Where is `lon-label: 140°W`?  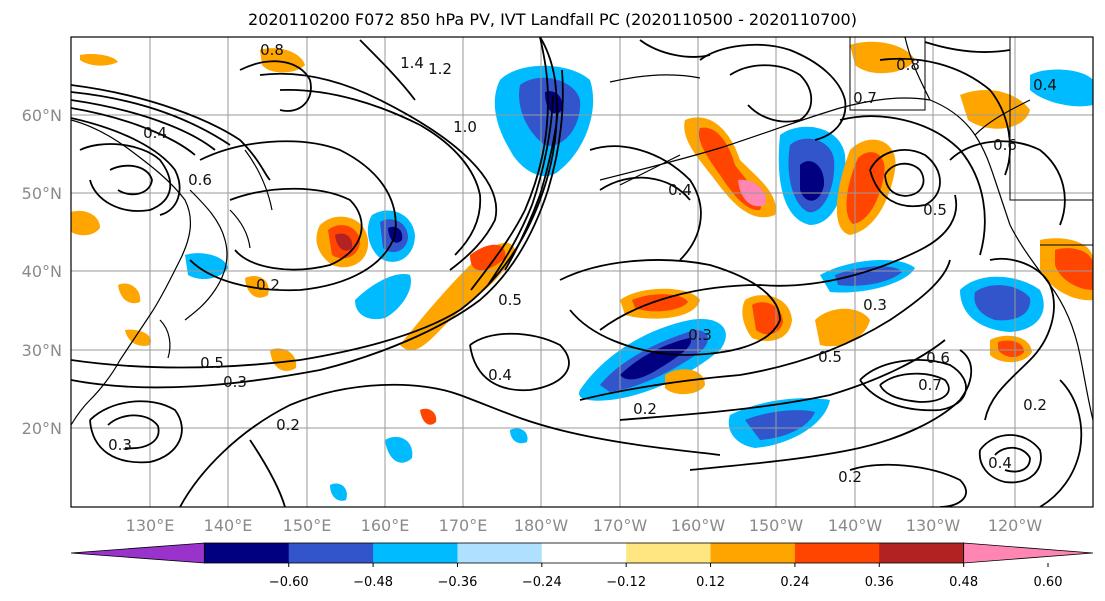 lon-label: 140°W is located at coordinates (855, 525).